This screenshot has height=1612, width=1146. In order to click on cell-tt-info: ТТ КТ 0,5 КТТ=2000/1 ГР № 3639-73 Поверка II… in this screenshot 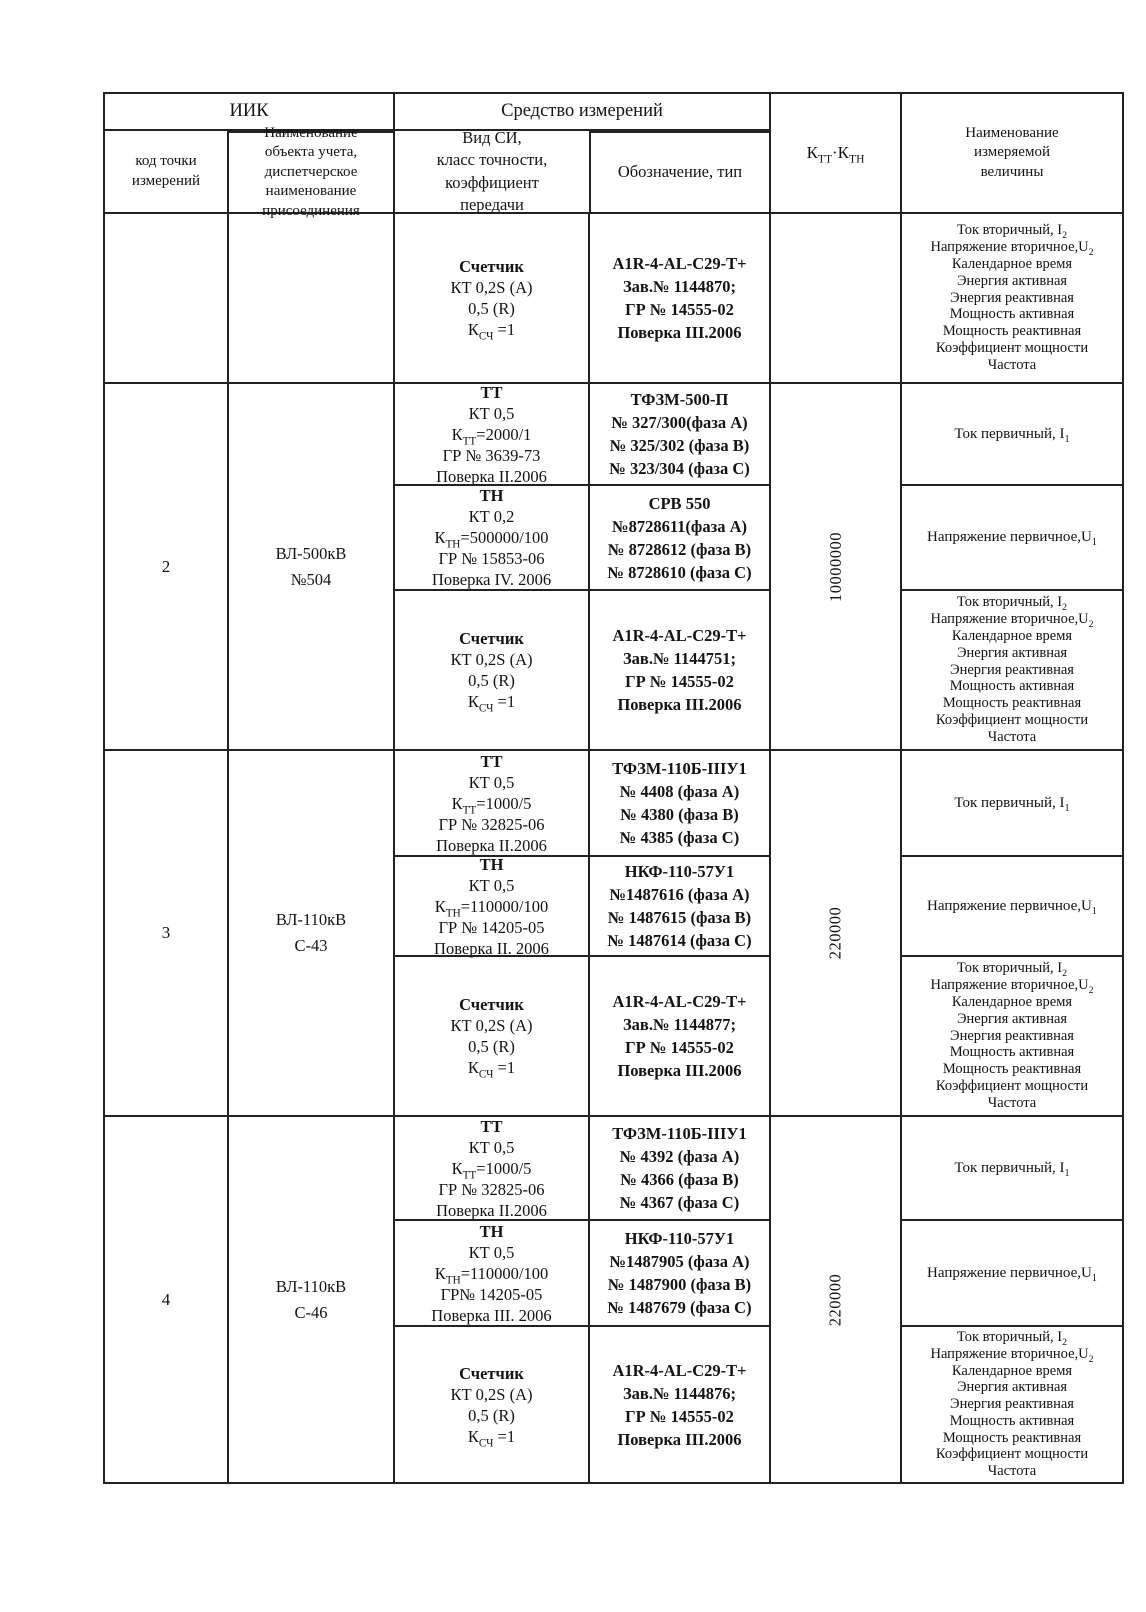, I will do `click(491, 434)`.